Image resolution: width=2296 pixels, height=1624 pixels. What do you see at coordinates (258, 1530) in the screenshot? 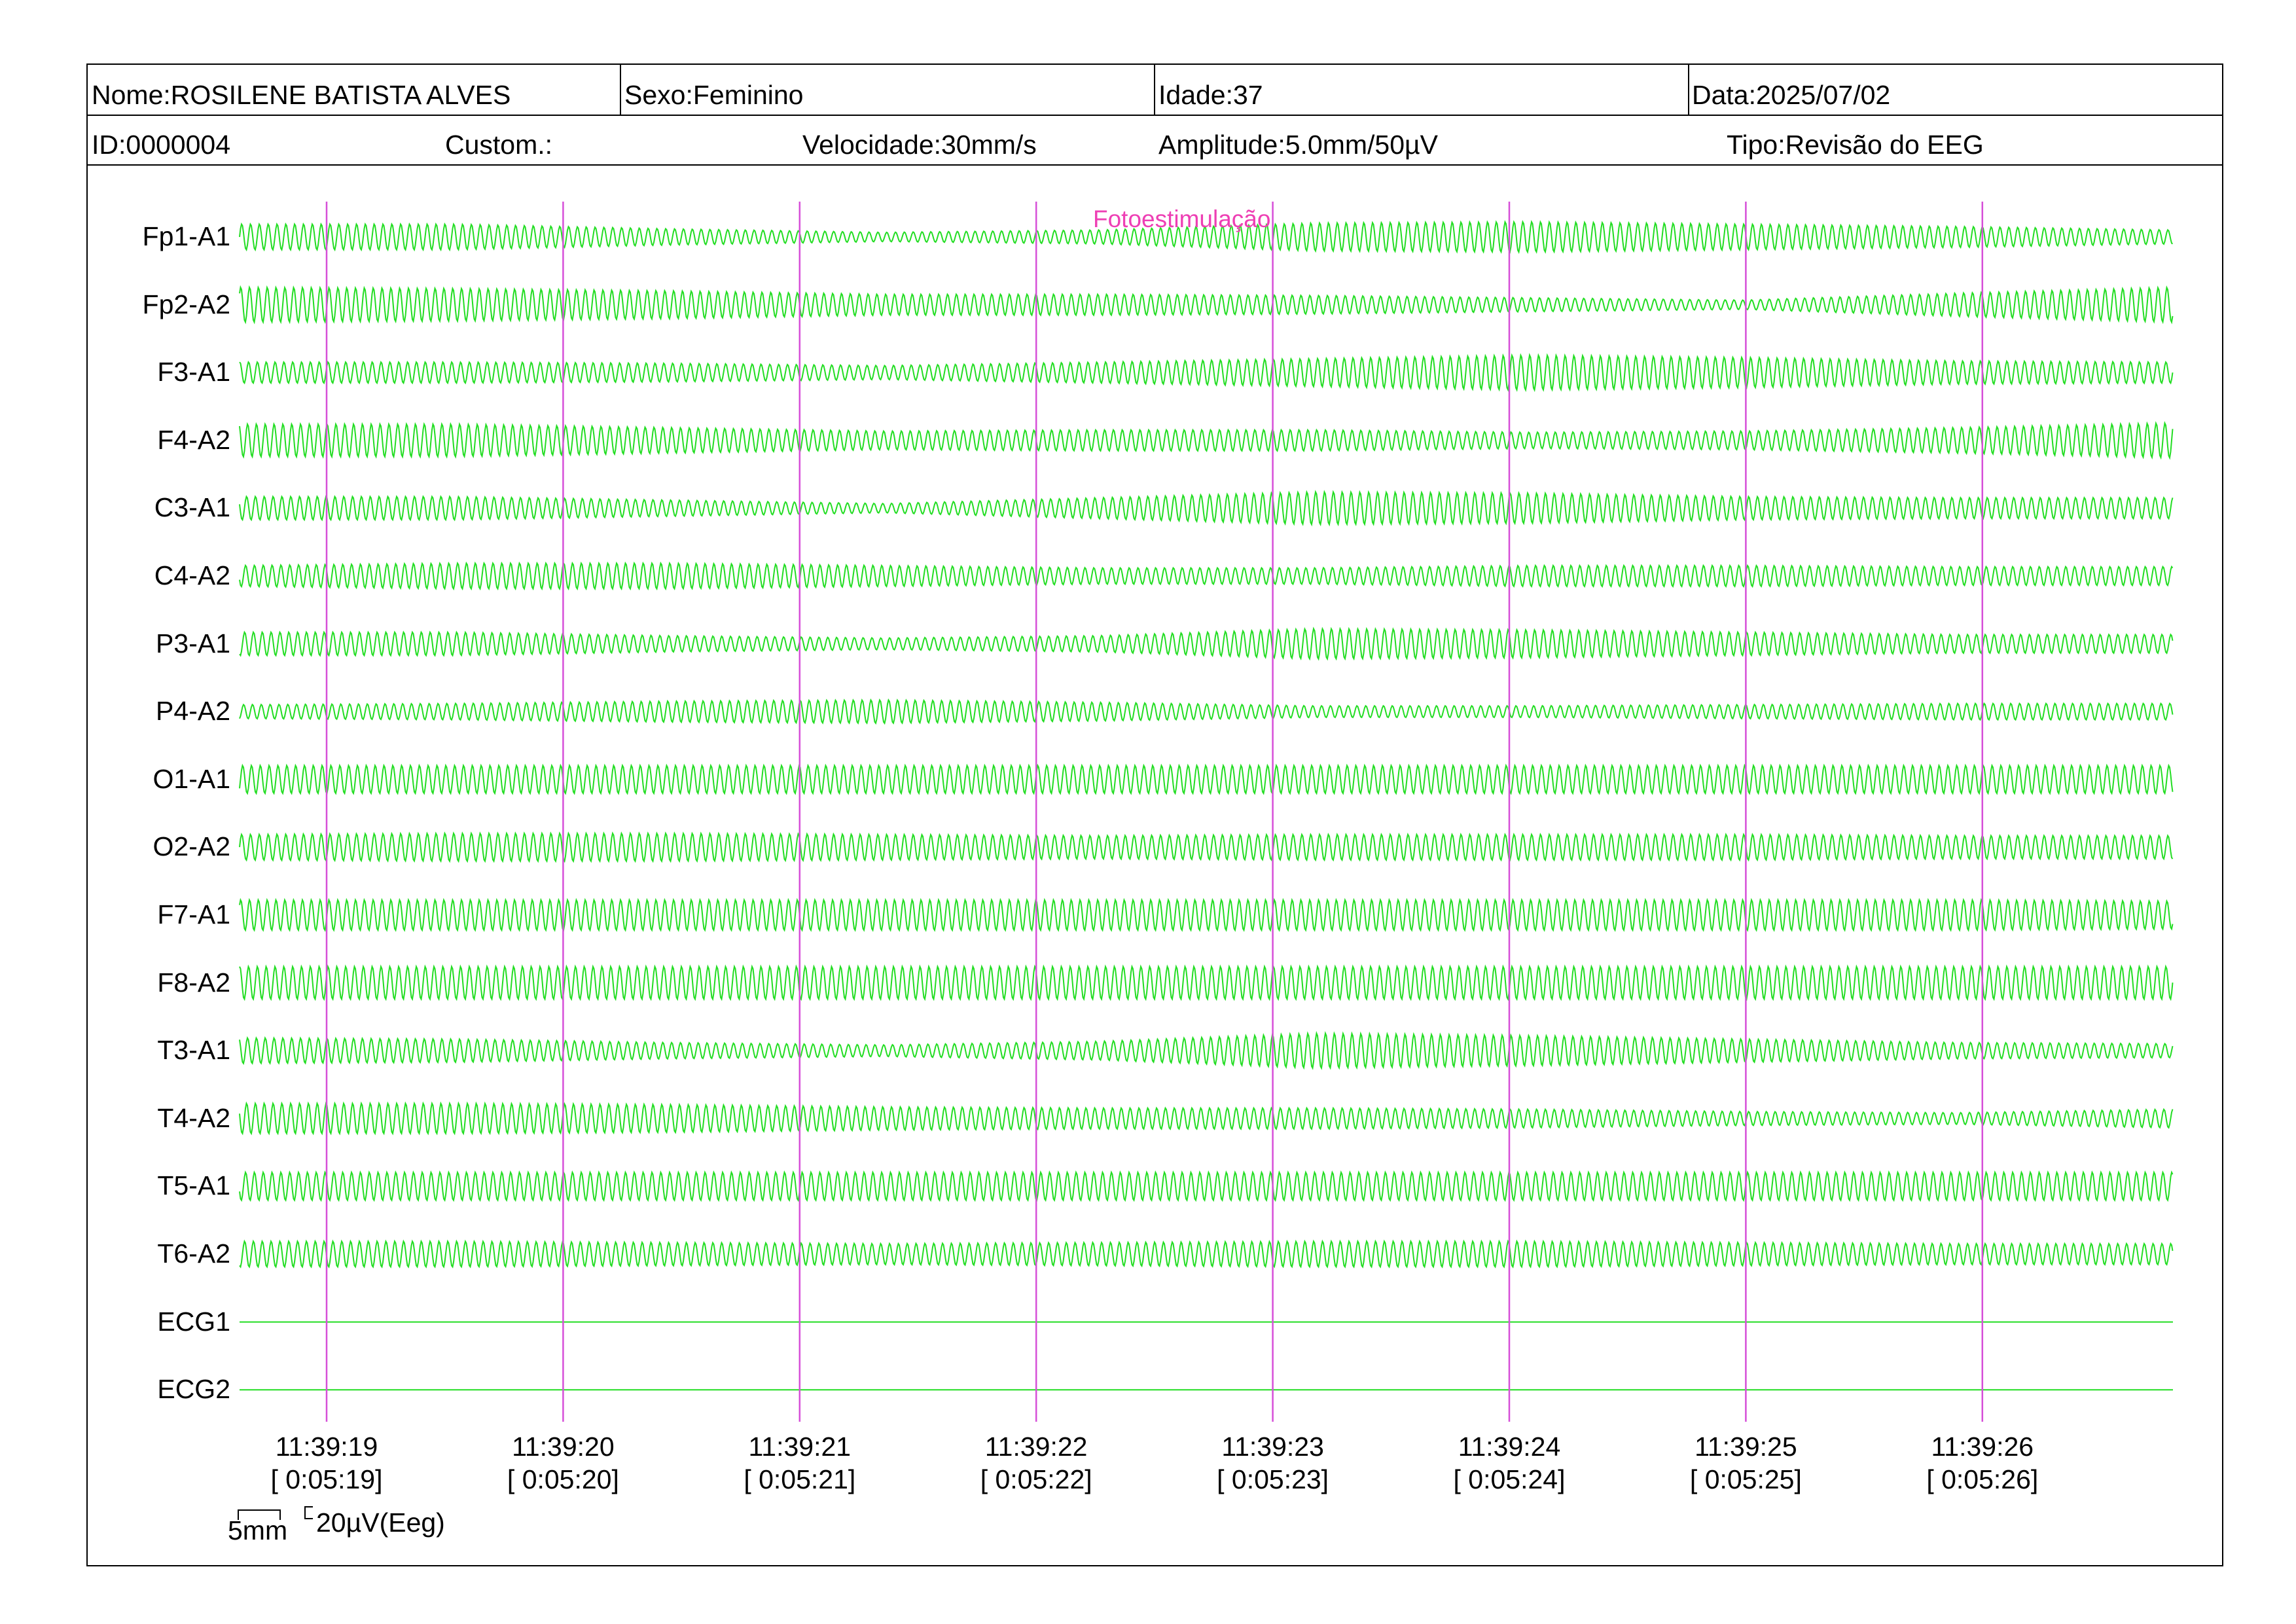
I see `scale-time-label: 5mm` at bounding box center [258, 1530].